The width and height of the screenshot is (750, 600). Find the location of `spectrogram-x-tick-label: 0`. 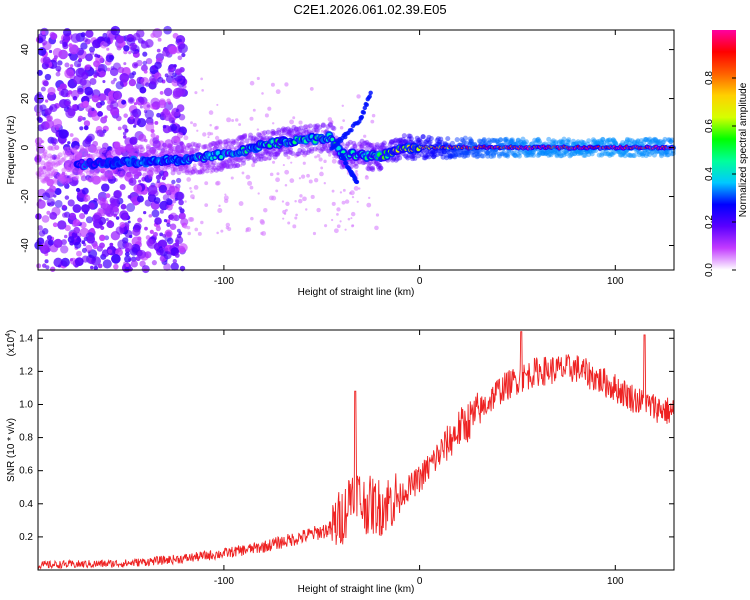

spectrogram-x-tick-label: 0 is located at coordinates (420, 281).